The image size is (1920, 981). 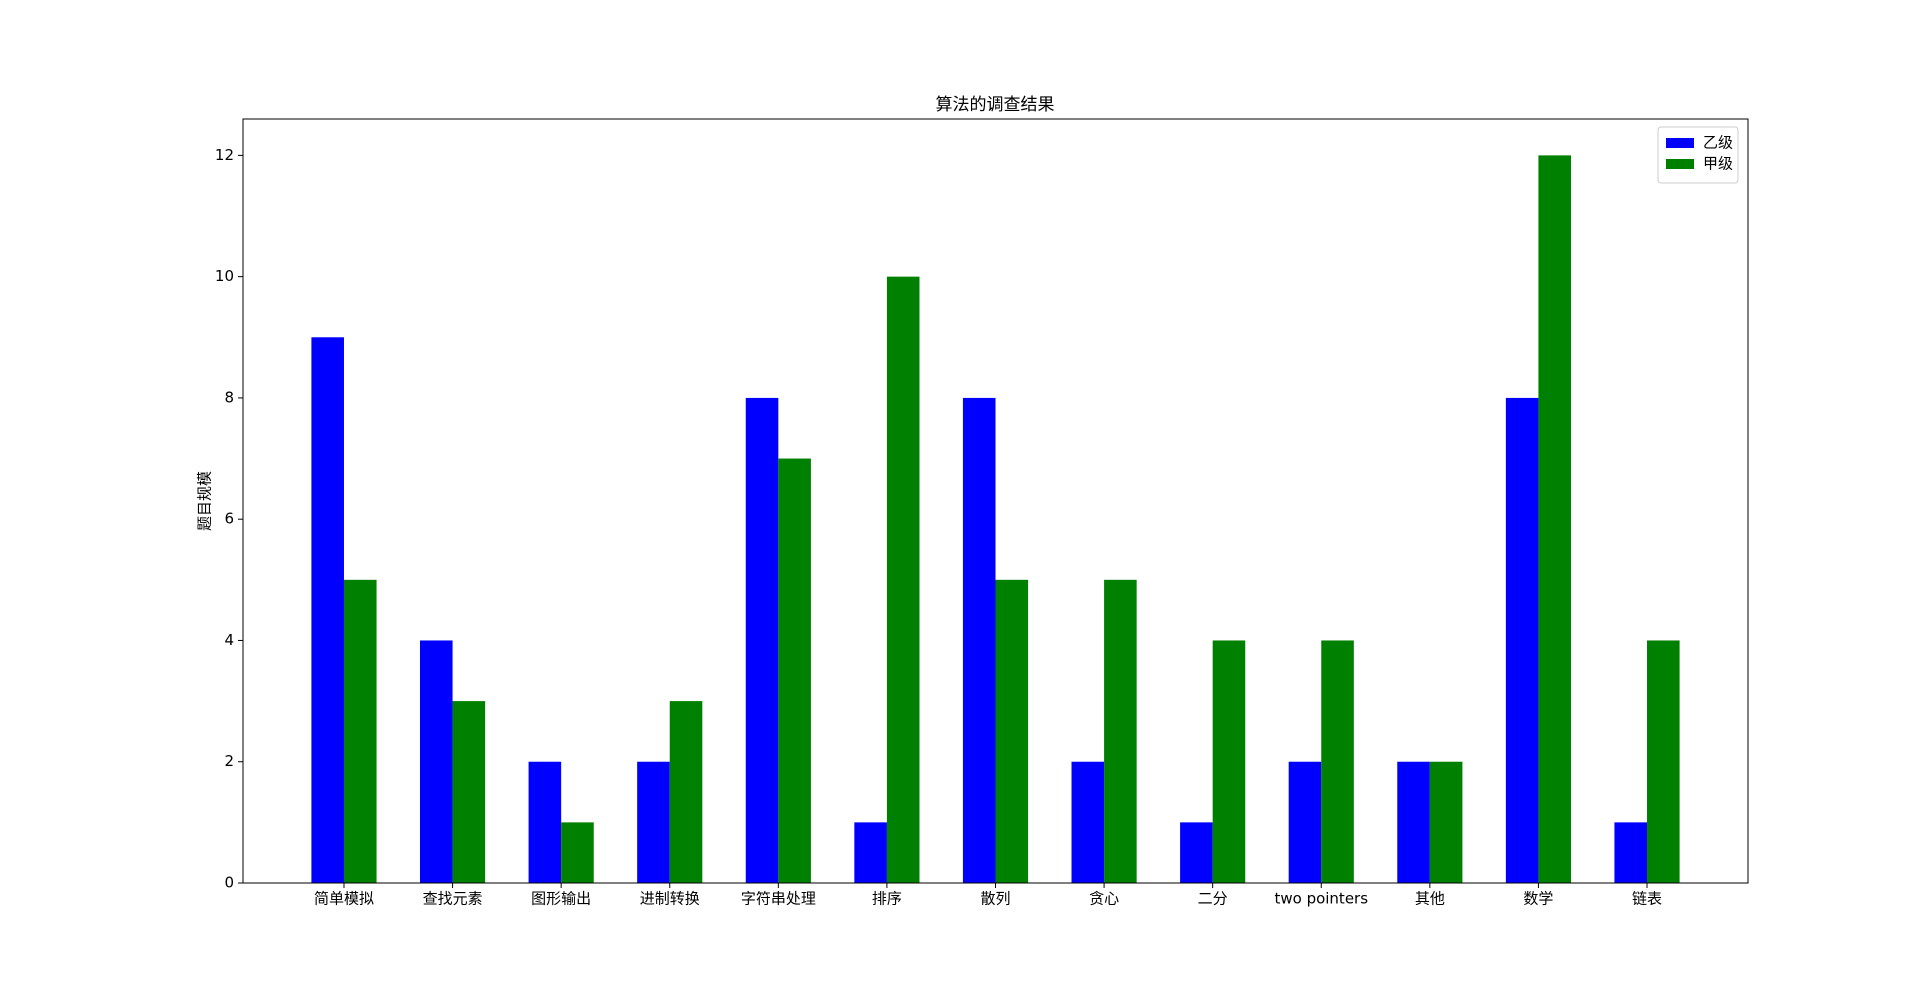 What do you see at coordinates (453, 899) in the screenshot?
I see `x-tick-label: 查找元素` at bounding box center [453, 899].